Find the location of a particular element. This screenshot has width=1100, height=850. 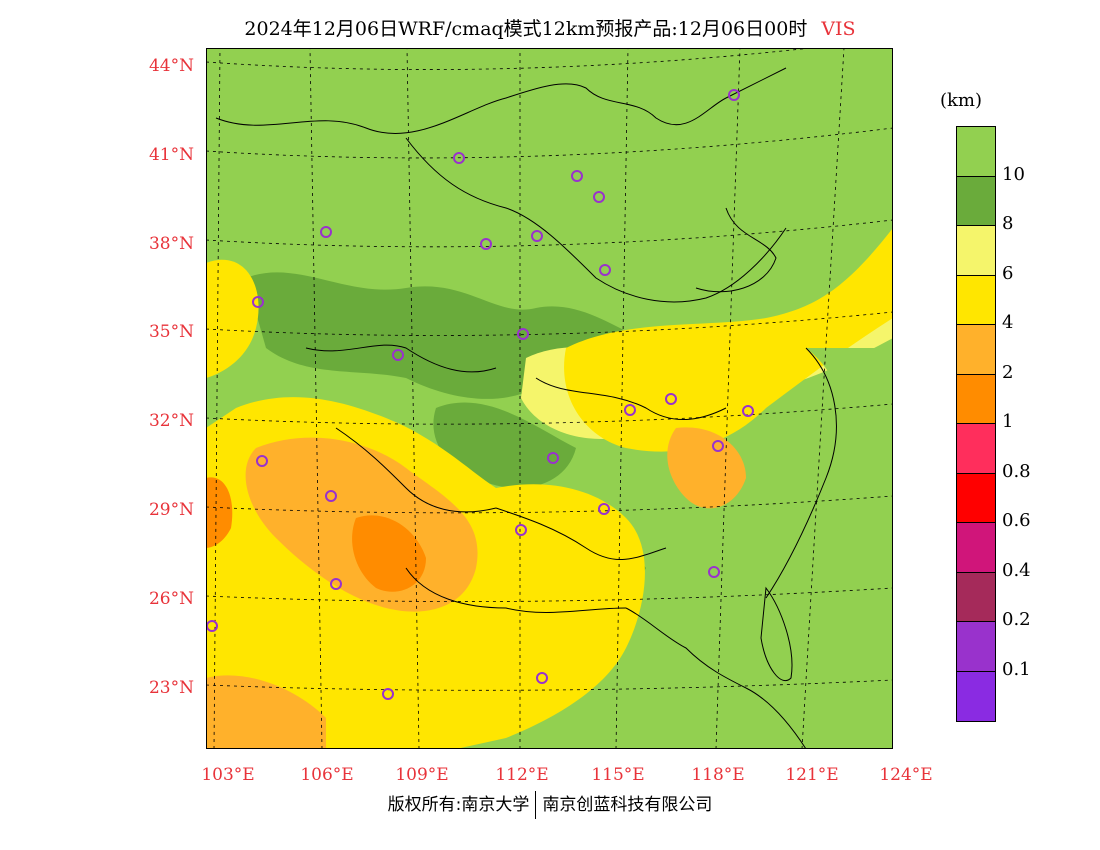

colorbar-tick-label: 2 is located at coordinates (1008, 372).